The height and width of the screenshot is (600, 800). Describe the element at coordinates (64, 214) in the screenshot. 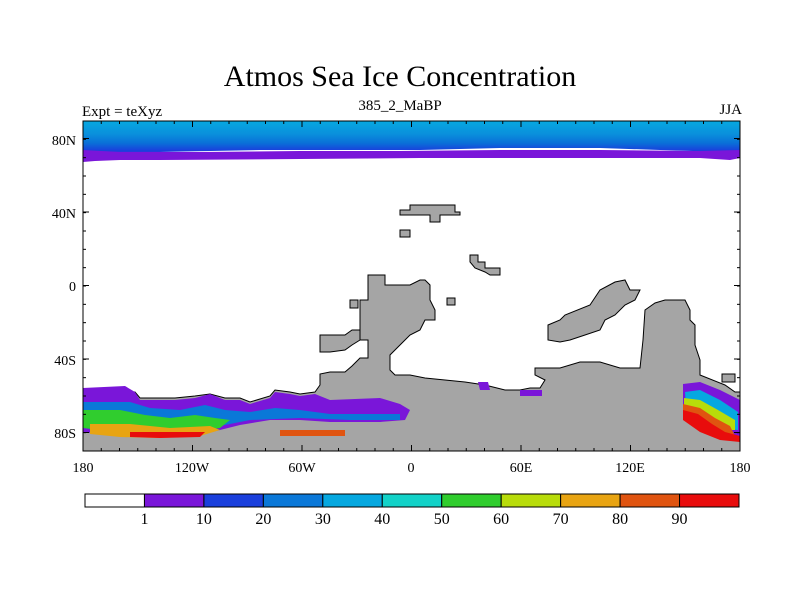

I see `y-tick-label: 40N` at that location.